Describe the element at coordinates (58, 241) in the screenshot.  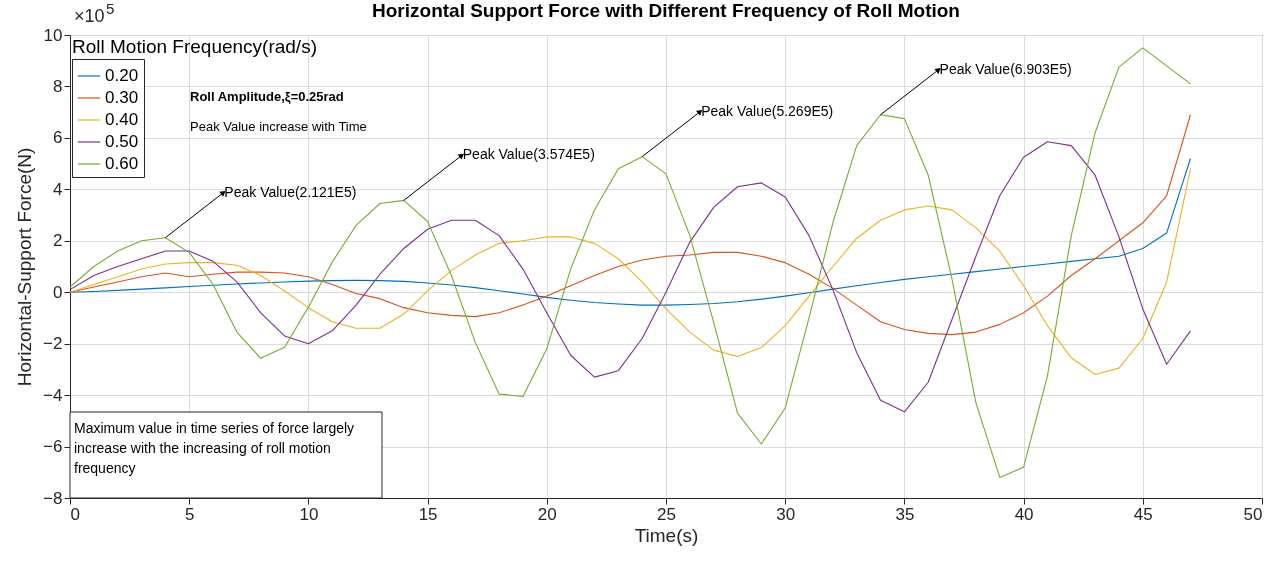
I see `y-tick-label: 2` at that location.